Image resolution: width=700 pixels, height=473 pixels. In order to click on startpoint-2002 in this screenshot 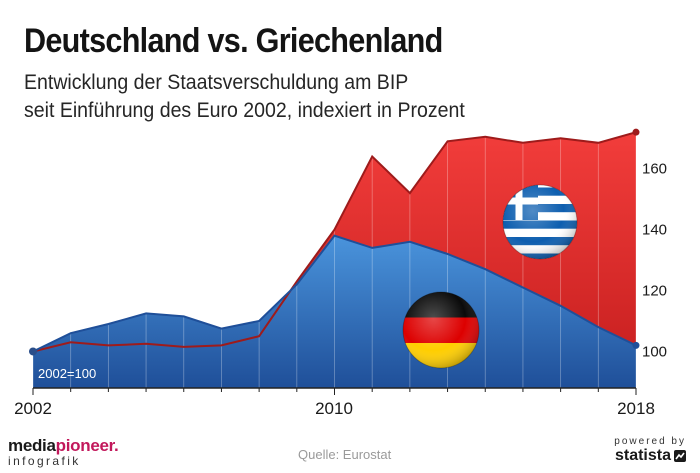, I will do `click(33, 351)`.